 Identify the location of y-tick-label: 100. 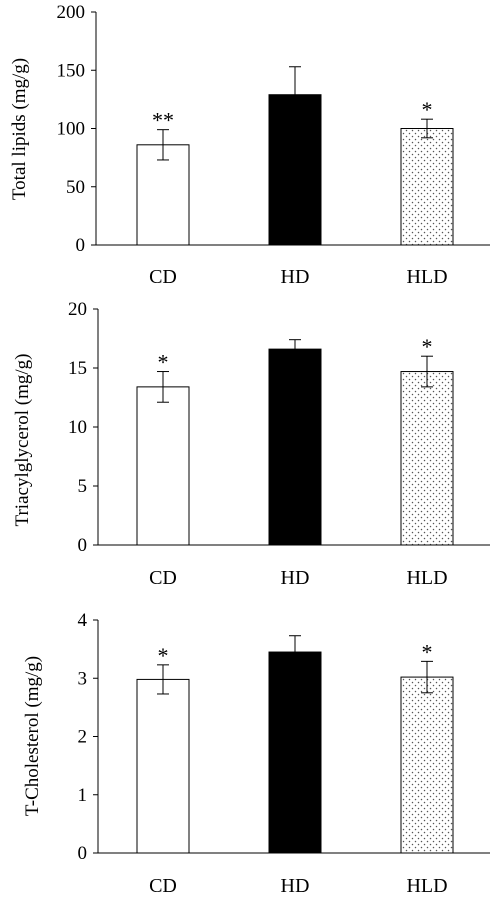
(71, 129).